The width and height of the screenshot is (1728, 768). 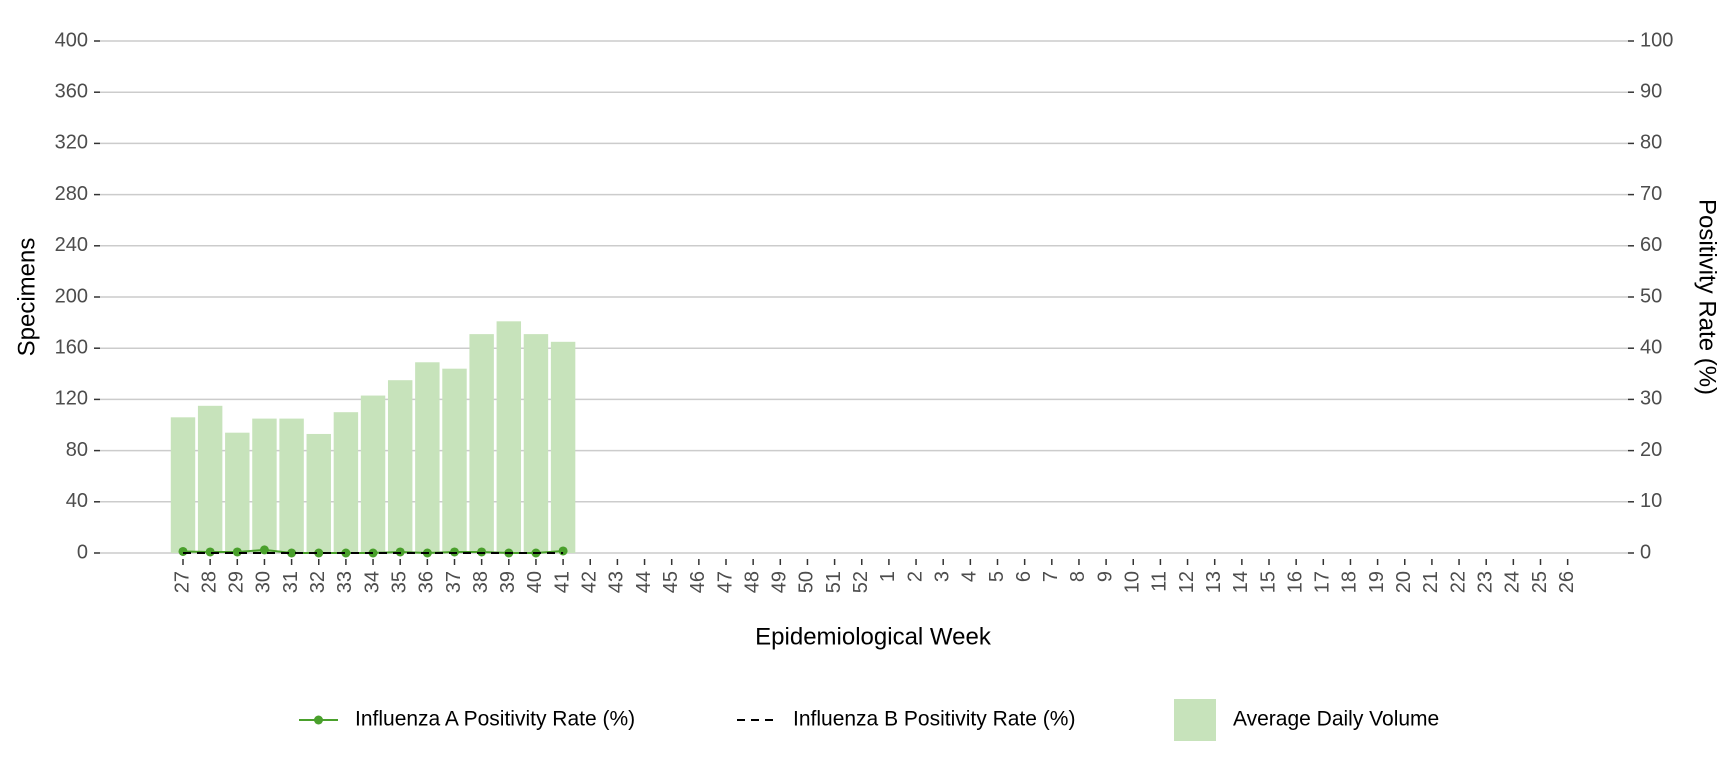 I want to click on x-tick-label: 9, so click(x=1105, y=576).